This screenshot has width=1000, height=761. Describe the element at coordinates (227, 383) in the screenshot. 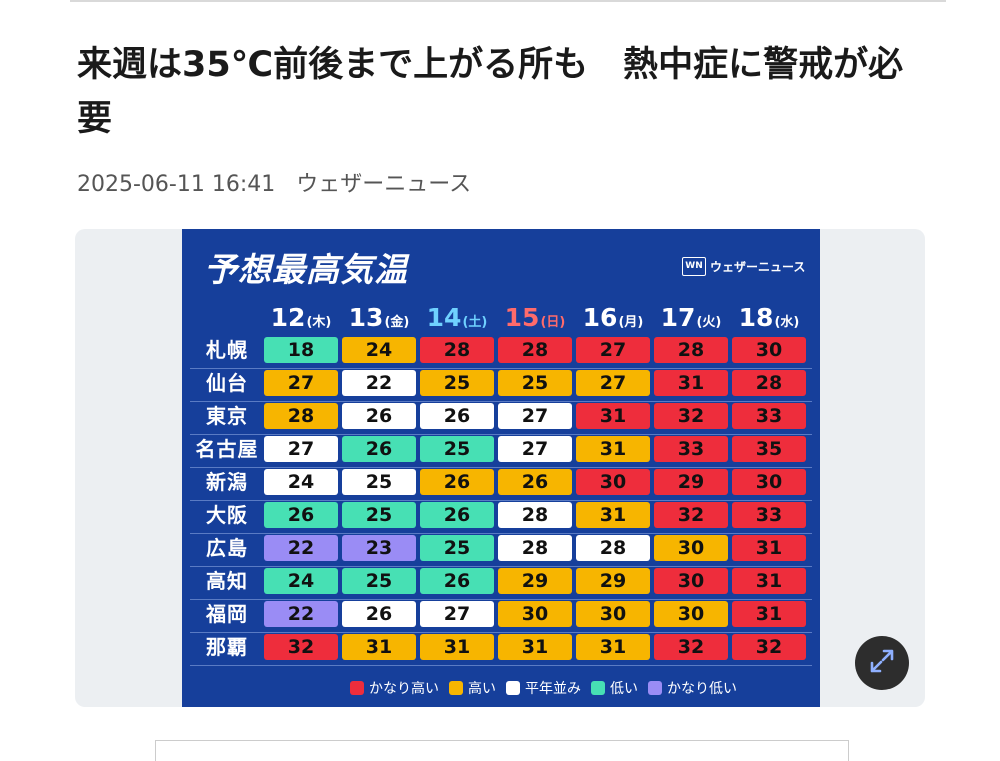

I see `city-name: 仙台` at that location.